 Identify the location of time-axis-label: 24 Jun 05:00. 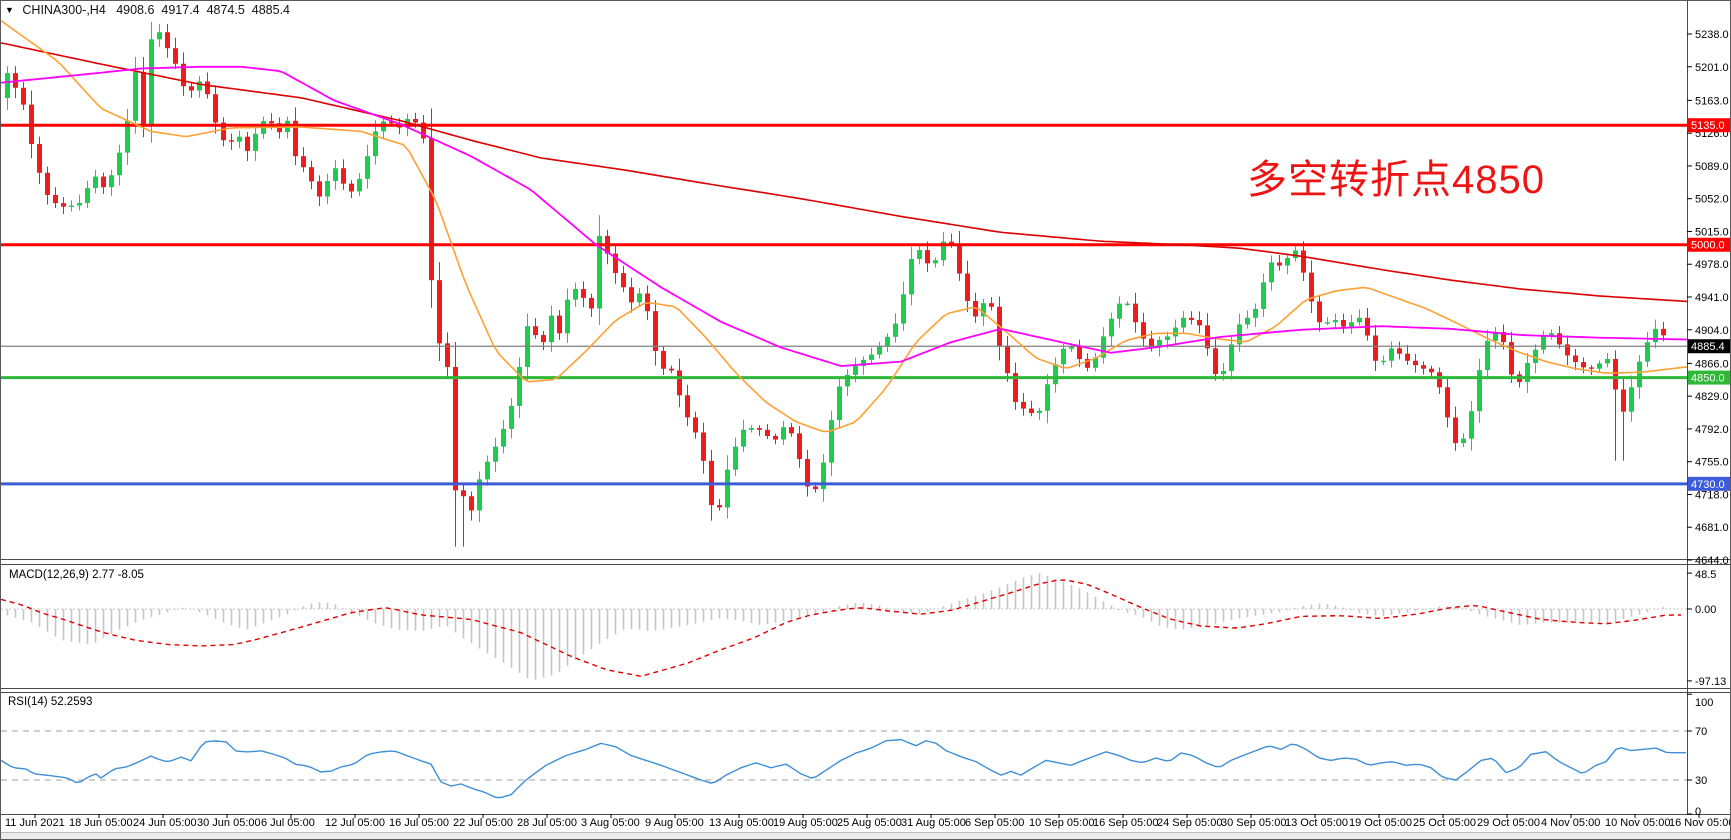
(165, 823).